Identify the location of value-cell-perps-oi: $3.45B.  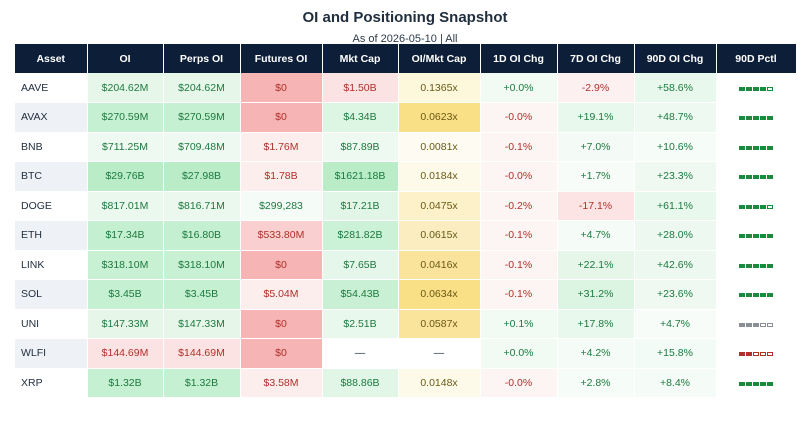
(202, 294).